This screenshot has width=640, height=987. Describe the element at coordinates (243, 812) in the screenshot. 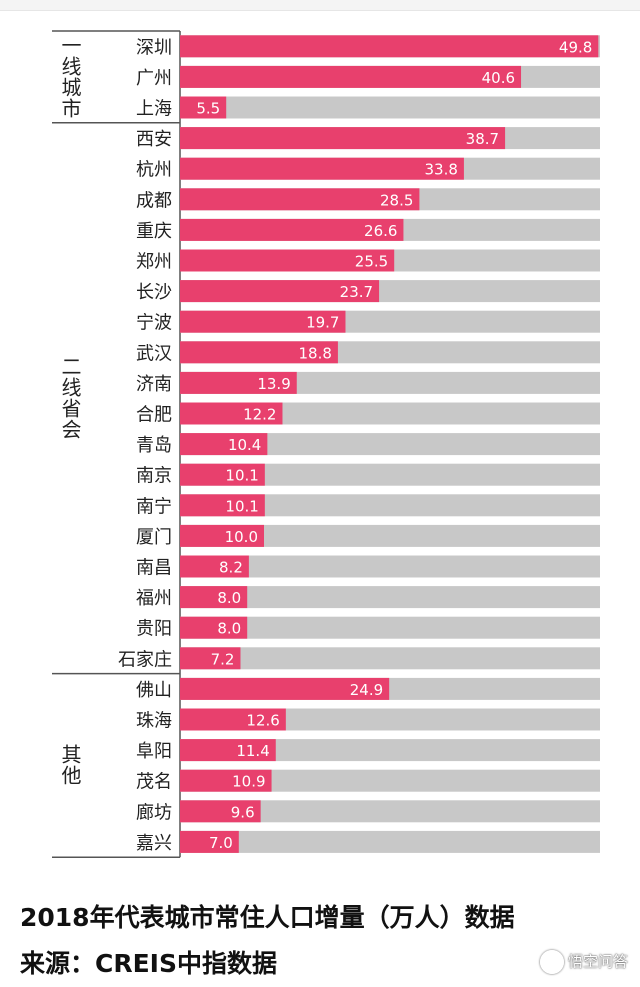

I see `bar-value-label: 9.6` at that location.